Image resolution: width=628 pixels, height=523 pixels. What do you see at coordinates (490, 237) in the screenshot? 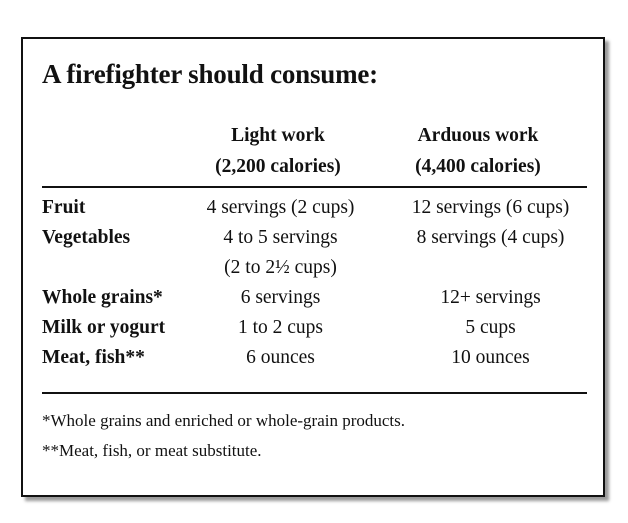
I see `cell-vegetables-arduous: 8 servings (4 cups)` at bounding box center [490, 237].